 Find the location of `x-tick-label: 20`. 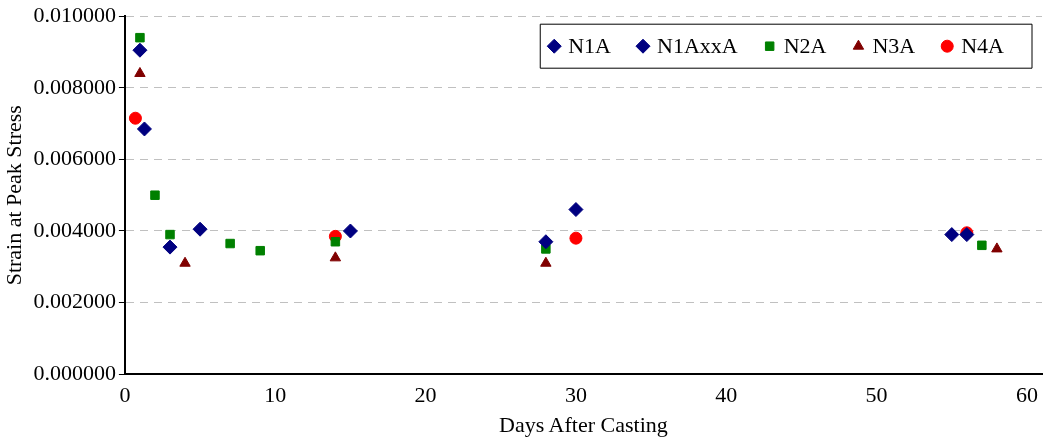

x-tick-label: 20 is located at coordinates (425, 395).